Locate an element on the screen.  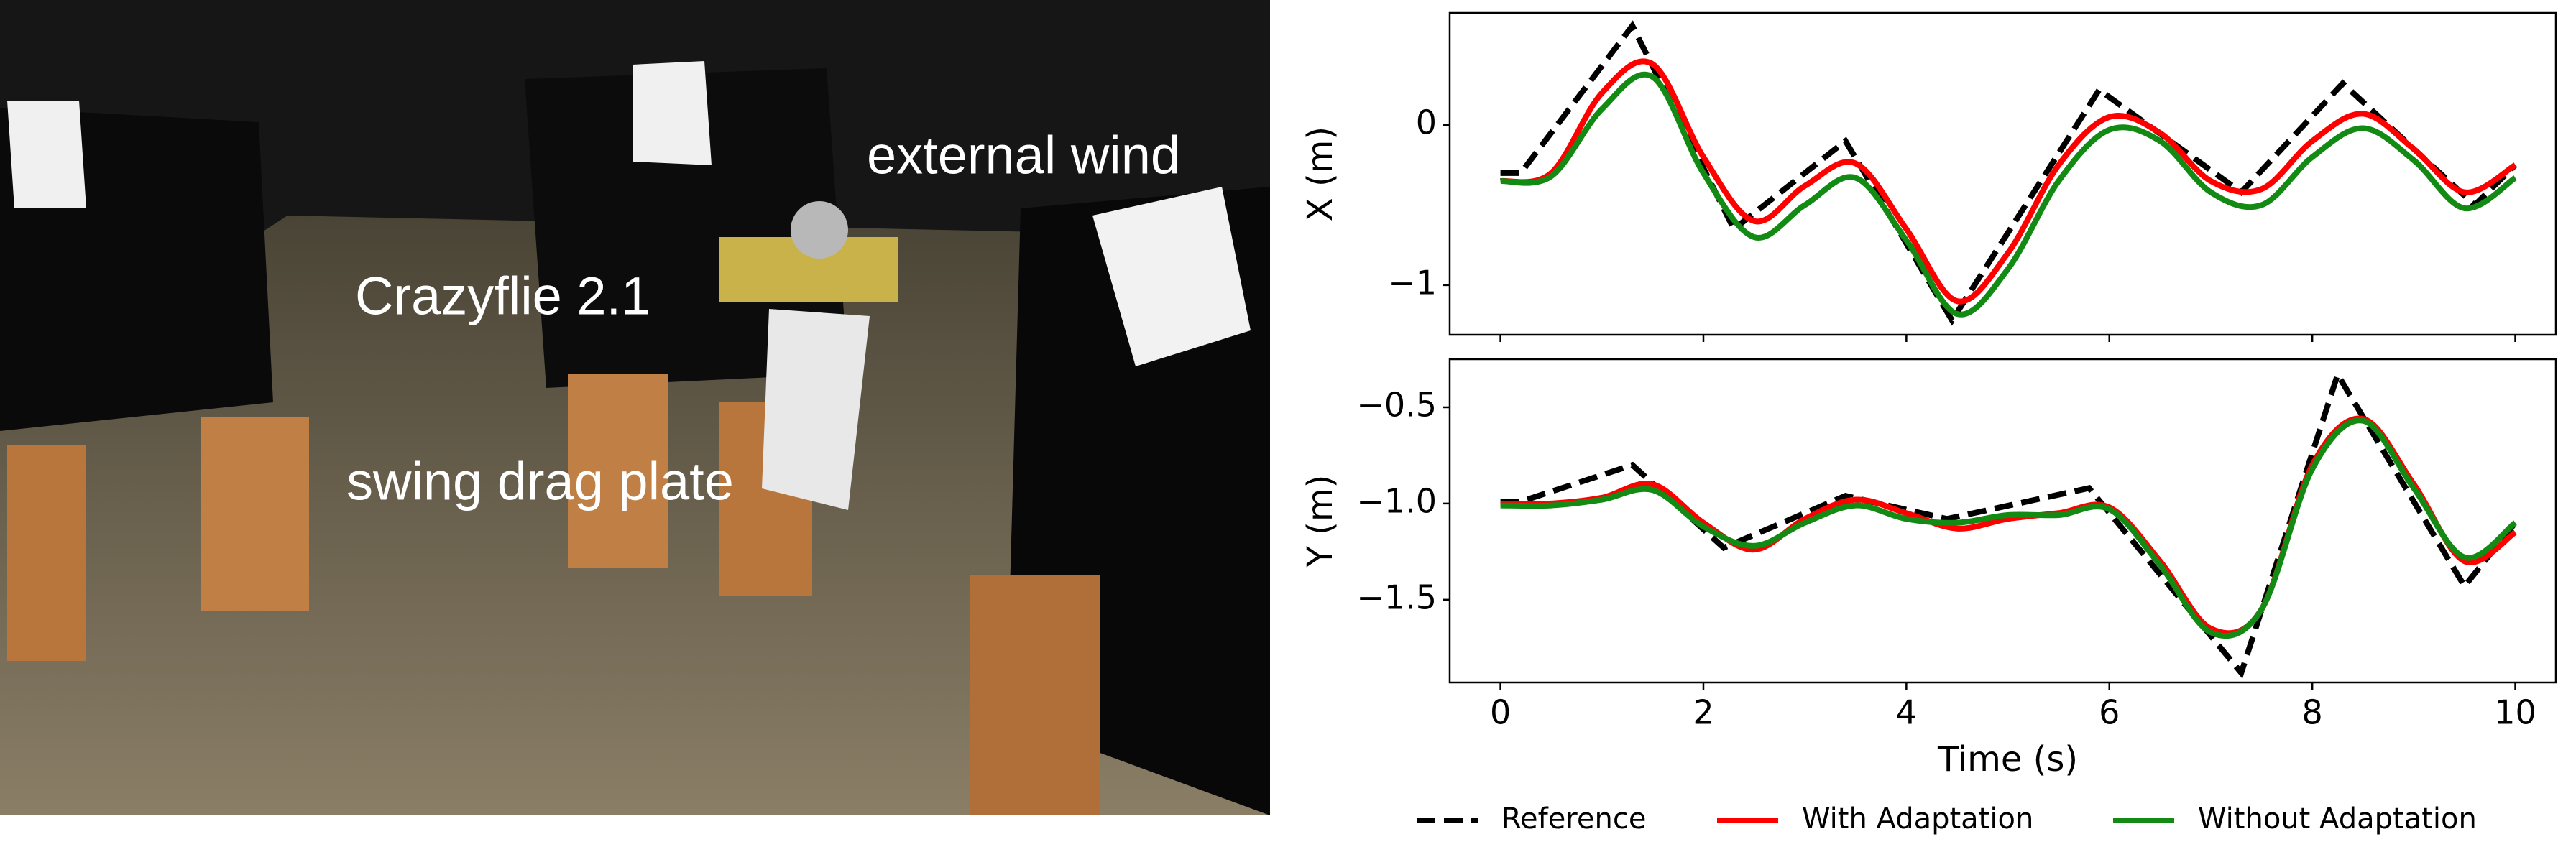
drone-sensor is located at coordinates (819, 230).